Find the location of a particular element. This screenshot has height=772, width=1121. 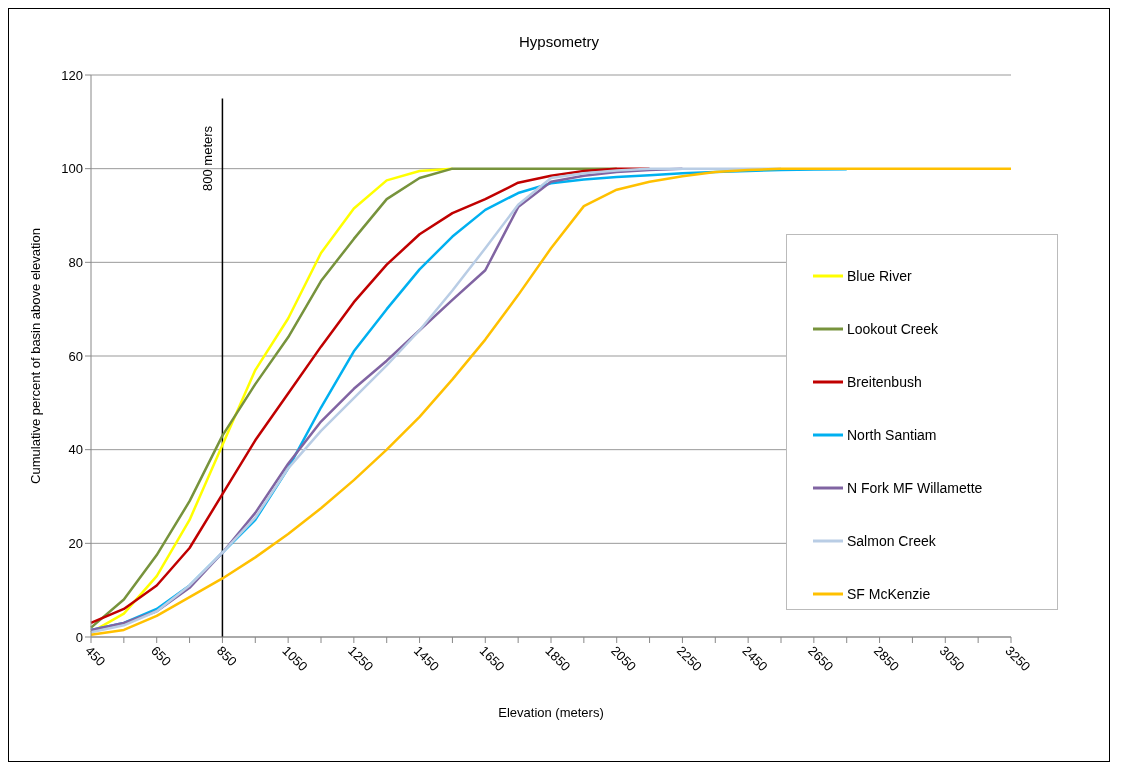

y-tick-label: 100 is located at coordinates (72, 169).